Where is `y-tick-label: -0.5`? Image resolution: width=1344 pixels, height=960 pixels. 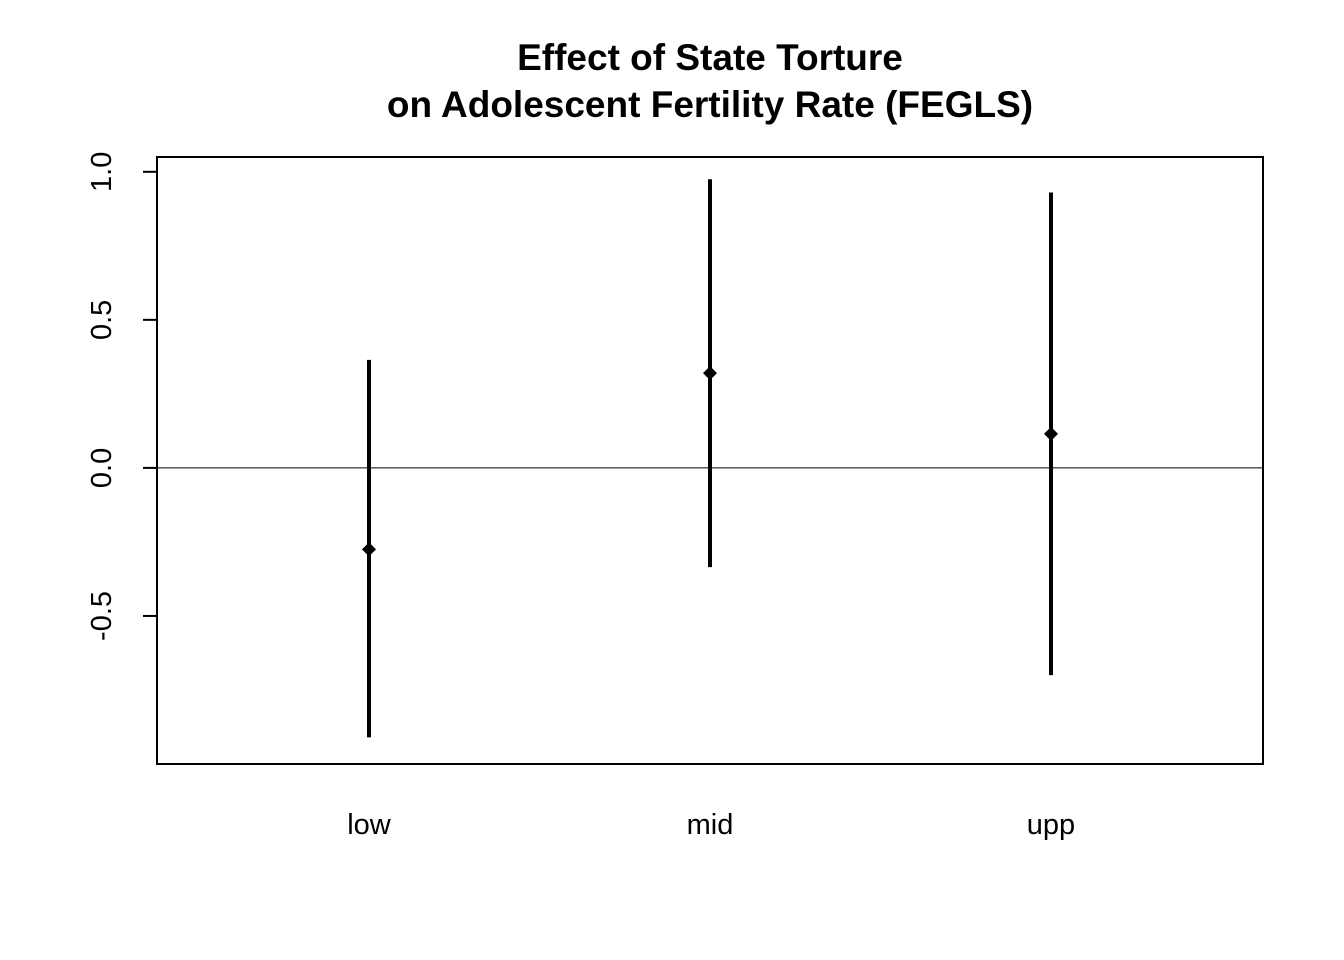 y-tick-label: -0.5 is located at coordinates (102, 616).